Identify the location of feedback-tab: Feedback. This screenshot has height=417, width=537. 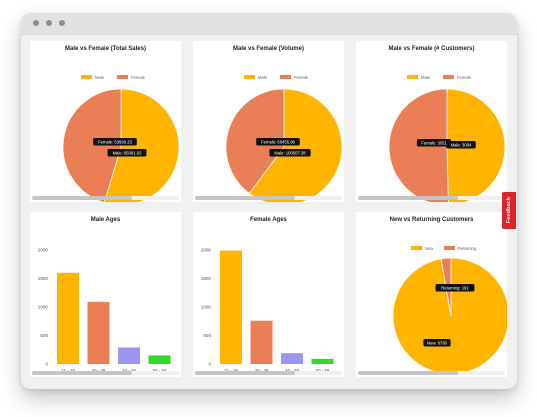
(509, 210).